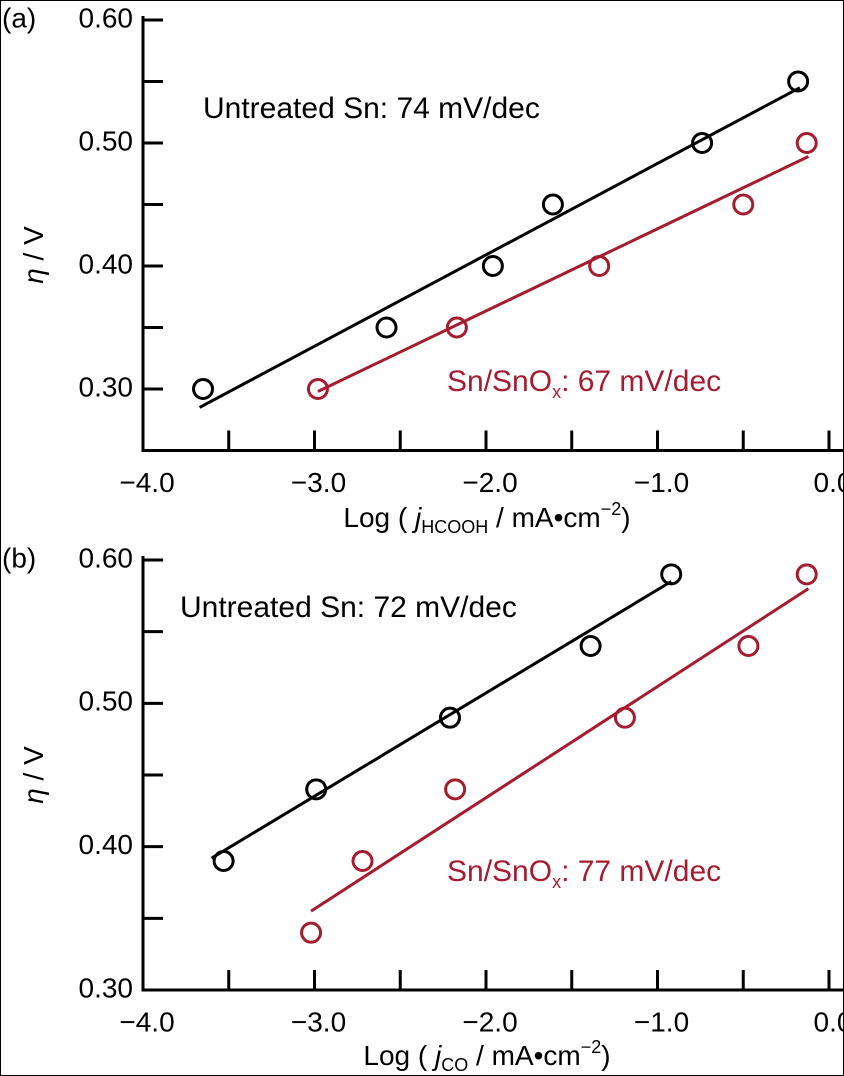 The width and height of the screenshot is (844, 1076). I want to click on x-axis-label: Log ( jCO / mA•cm−2), so click(486, 1056).